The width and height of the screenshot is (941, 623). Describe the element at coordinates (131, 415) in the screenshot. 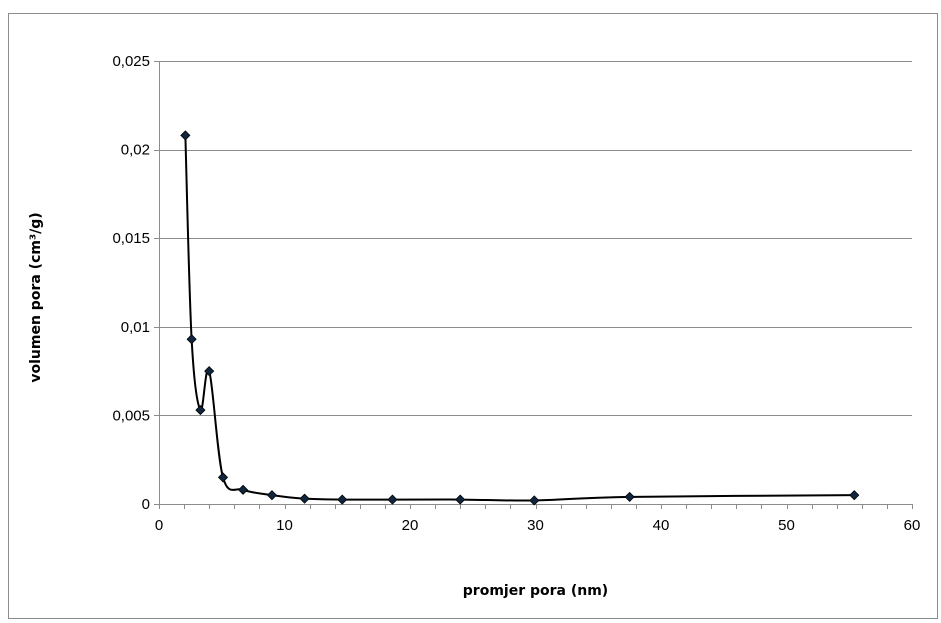

I see `y-tick-label-1: 0,005` at that location.